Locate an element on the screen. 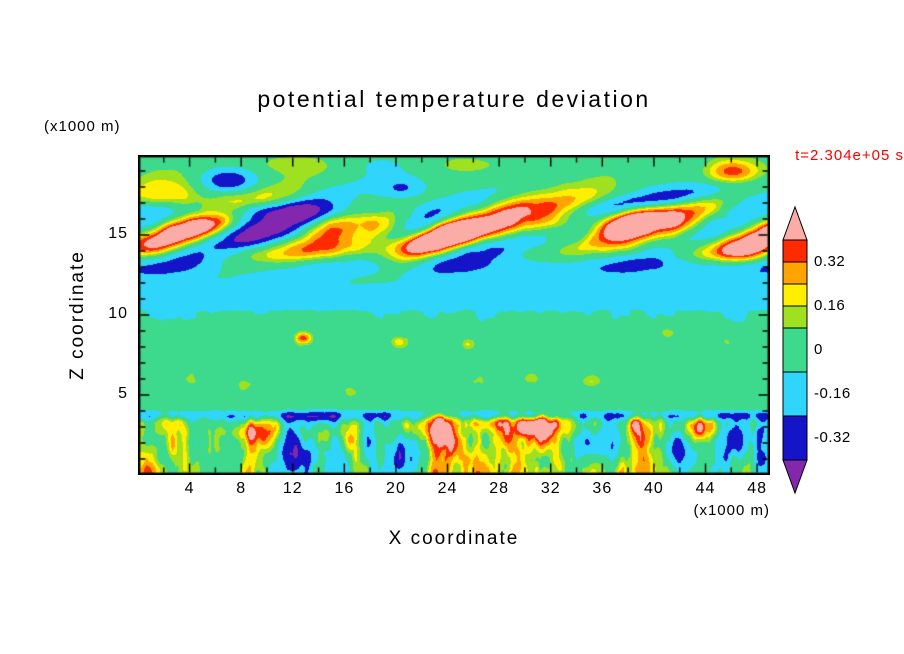 The width and height of the screenshot is (904, 654). colorbar-tick-label: 0 is located at coordinates (818, 349).